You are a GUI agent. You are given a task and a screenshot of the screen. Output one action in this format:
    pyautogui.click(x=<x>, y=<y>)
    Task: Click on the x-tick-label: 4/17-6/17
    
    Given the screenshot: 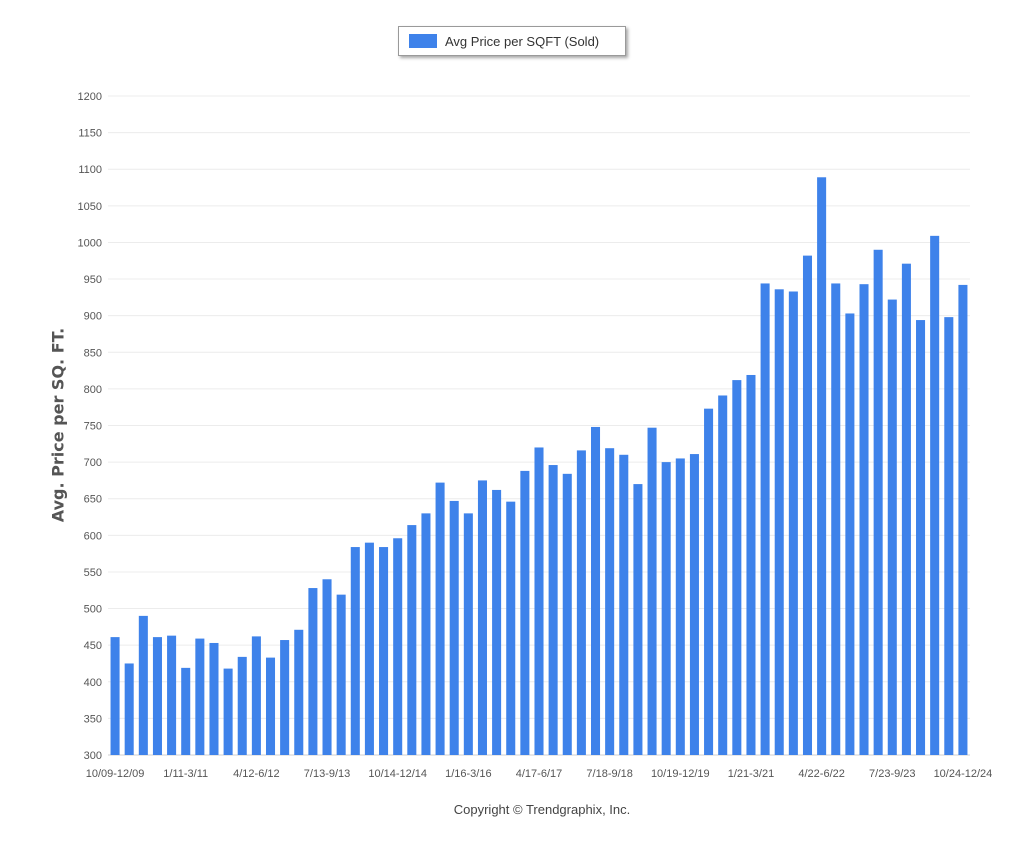 What is the action you would take?
    pyautogui.click(x=539, y=774)
    